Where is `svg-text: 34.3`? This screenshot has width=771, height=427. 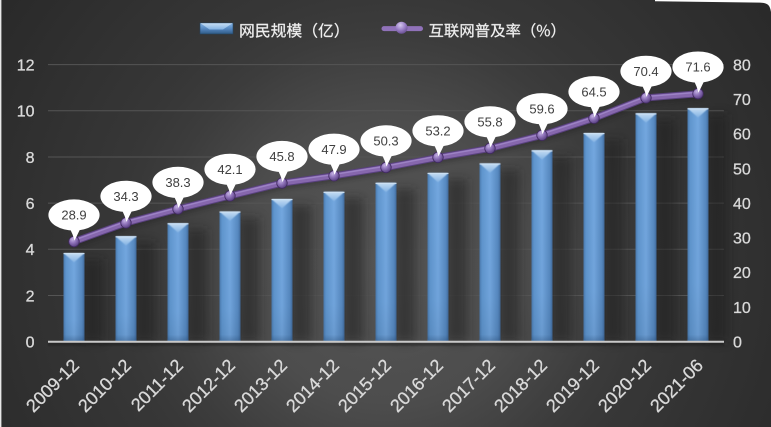
svg-text: 34.3 is located at coordinates (125, 196).